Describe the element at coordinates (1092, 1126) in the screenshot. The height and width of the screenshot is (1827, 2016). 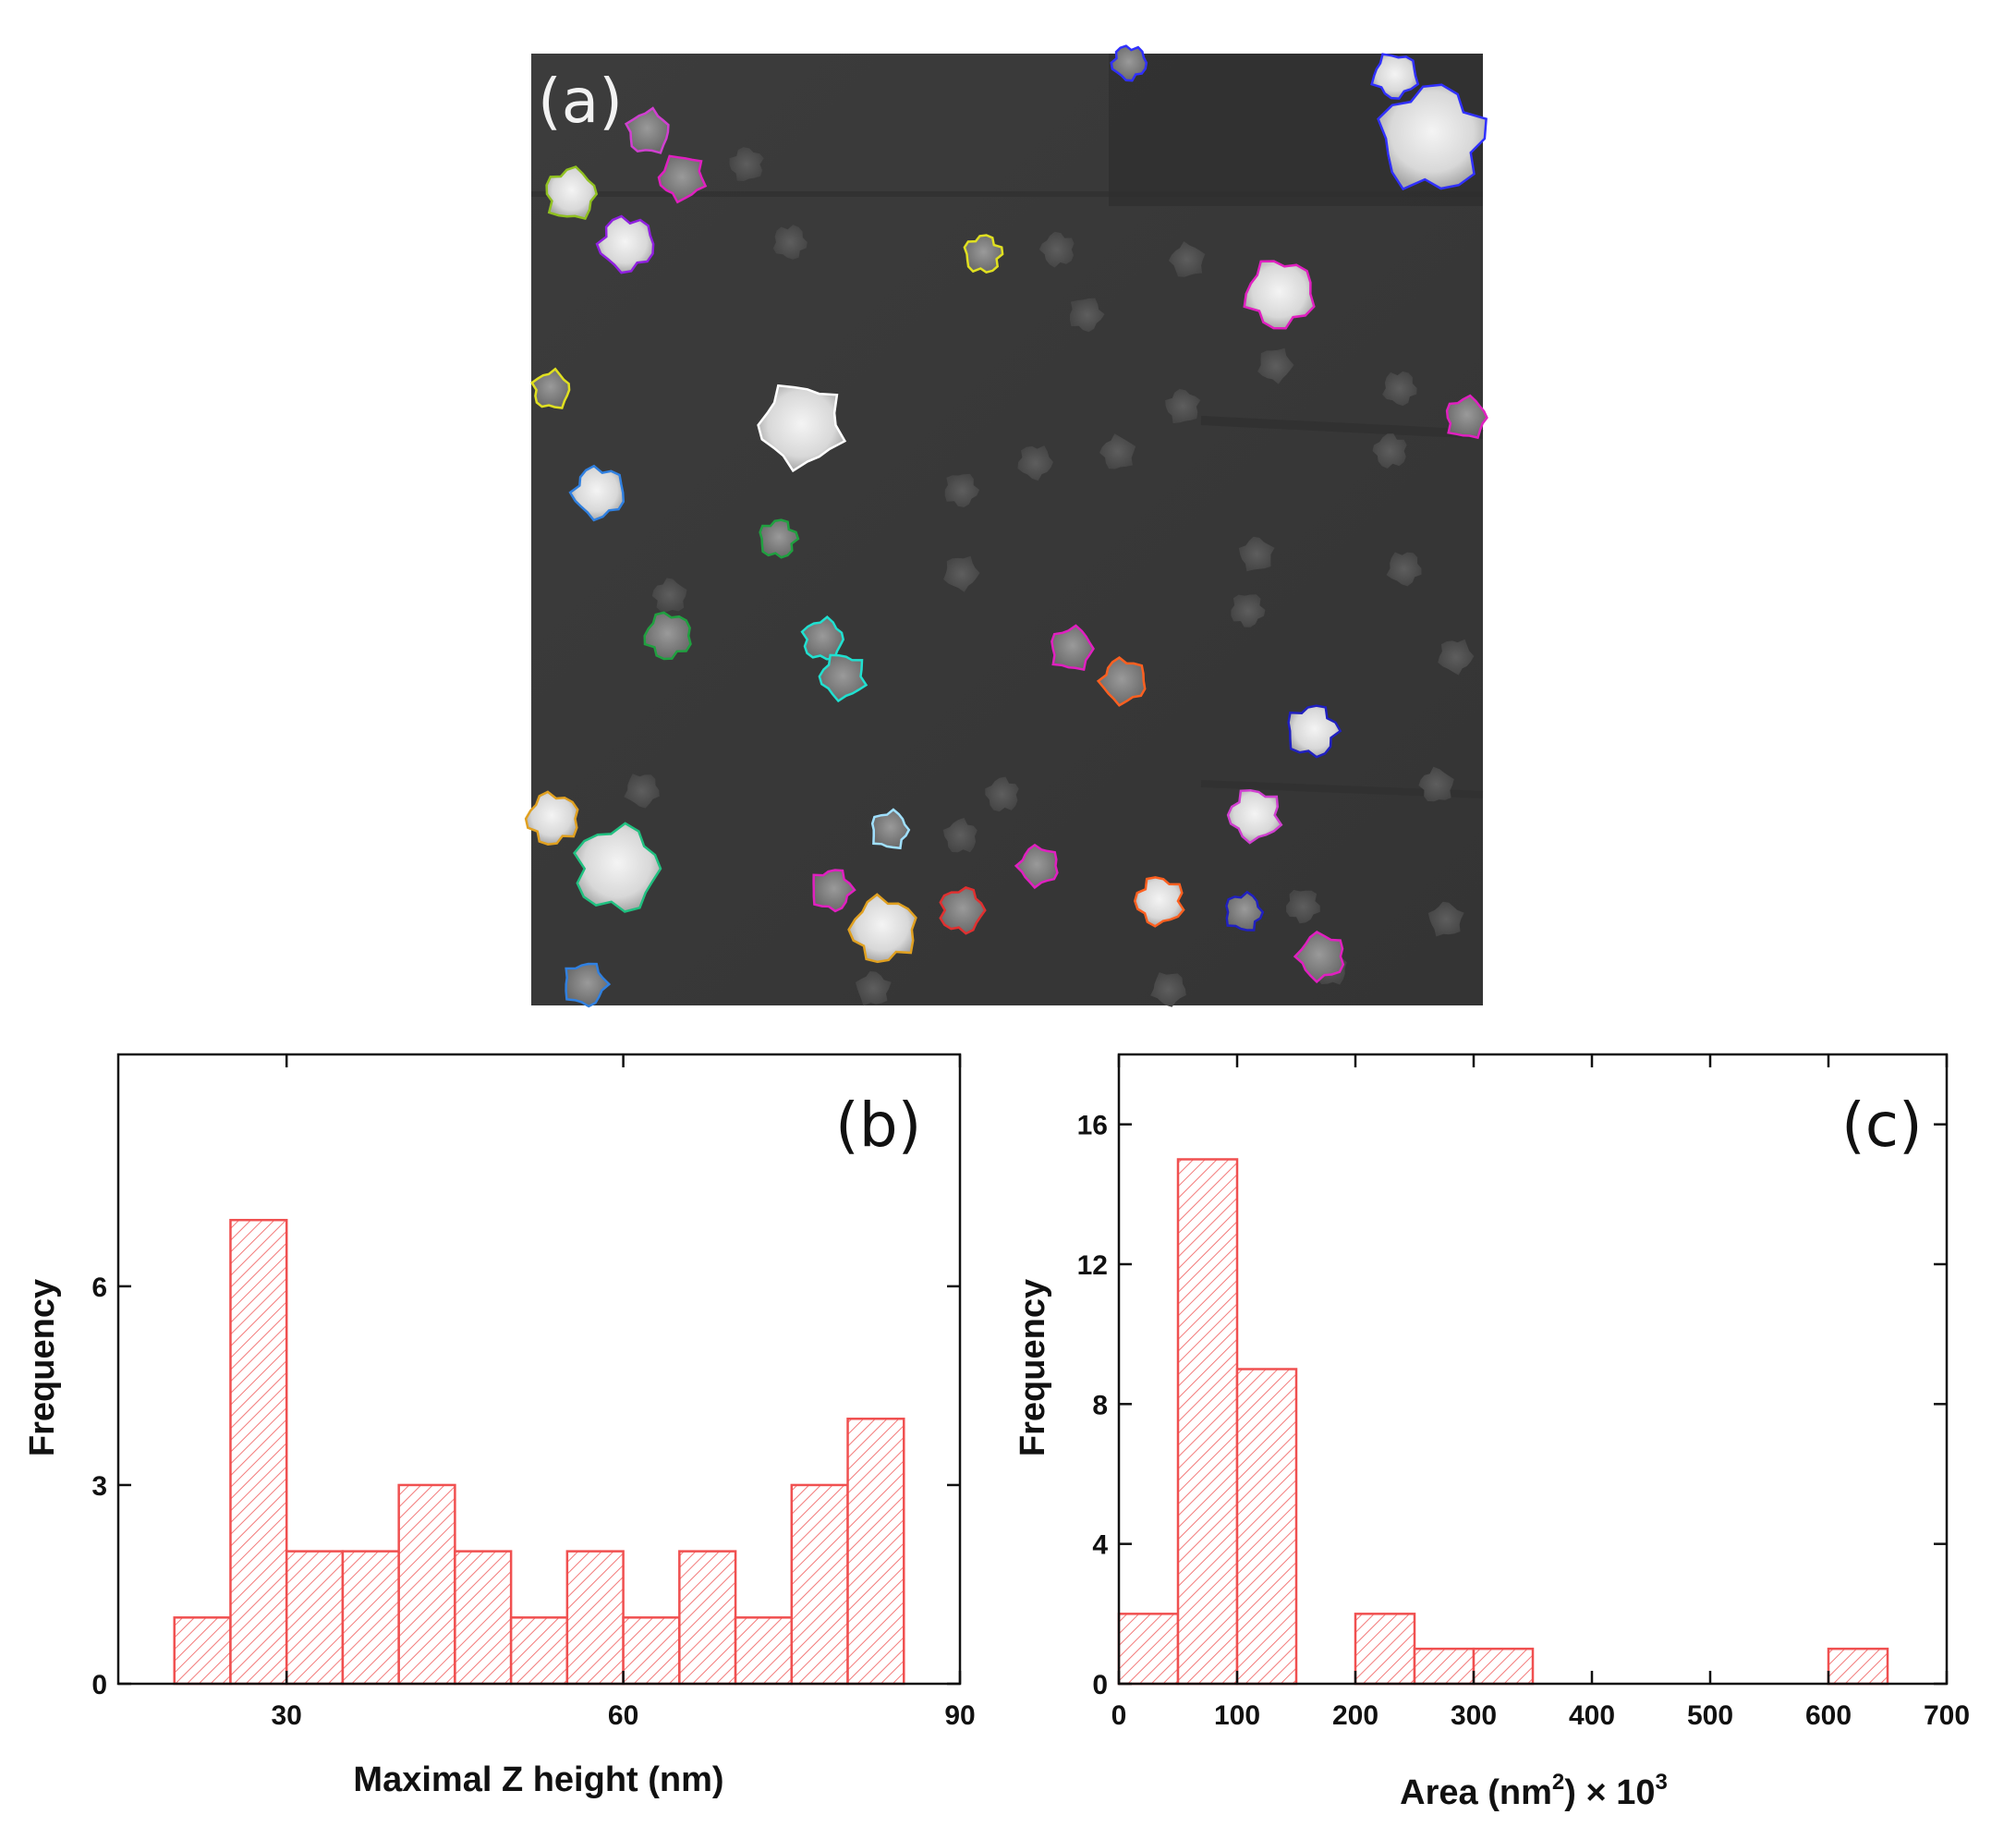
I see `y-tick-label-c-4: 16` at that location.